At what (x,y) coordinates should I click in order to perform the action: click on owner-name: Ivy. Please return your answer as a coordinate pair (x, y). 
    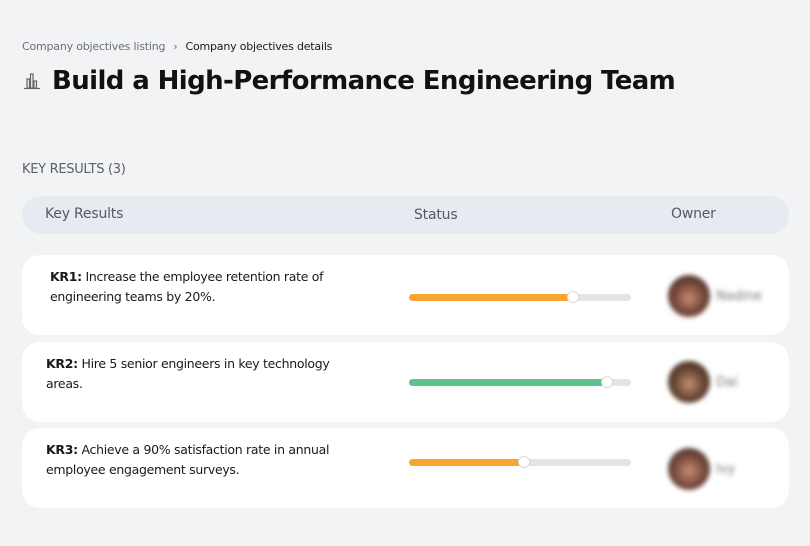
    Looking at the image, I should click on (726, 469).